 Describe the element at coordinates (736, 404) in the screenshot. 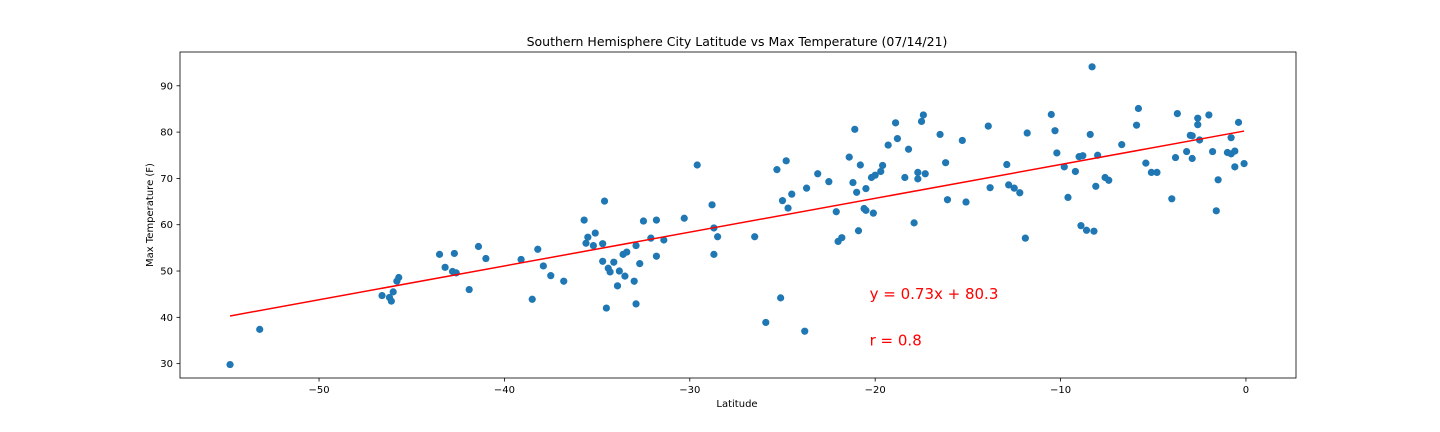

I see `x-axis-label: Latitude` at that location.